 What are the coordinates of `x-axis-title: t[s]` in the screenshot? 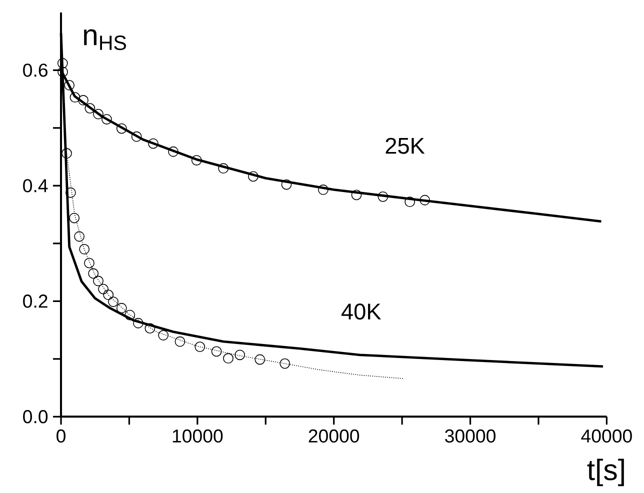 It's located at (605, 472).